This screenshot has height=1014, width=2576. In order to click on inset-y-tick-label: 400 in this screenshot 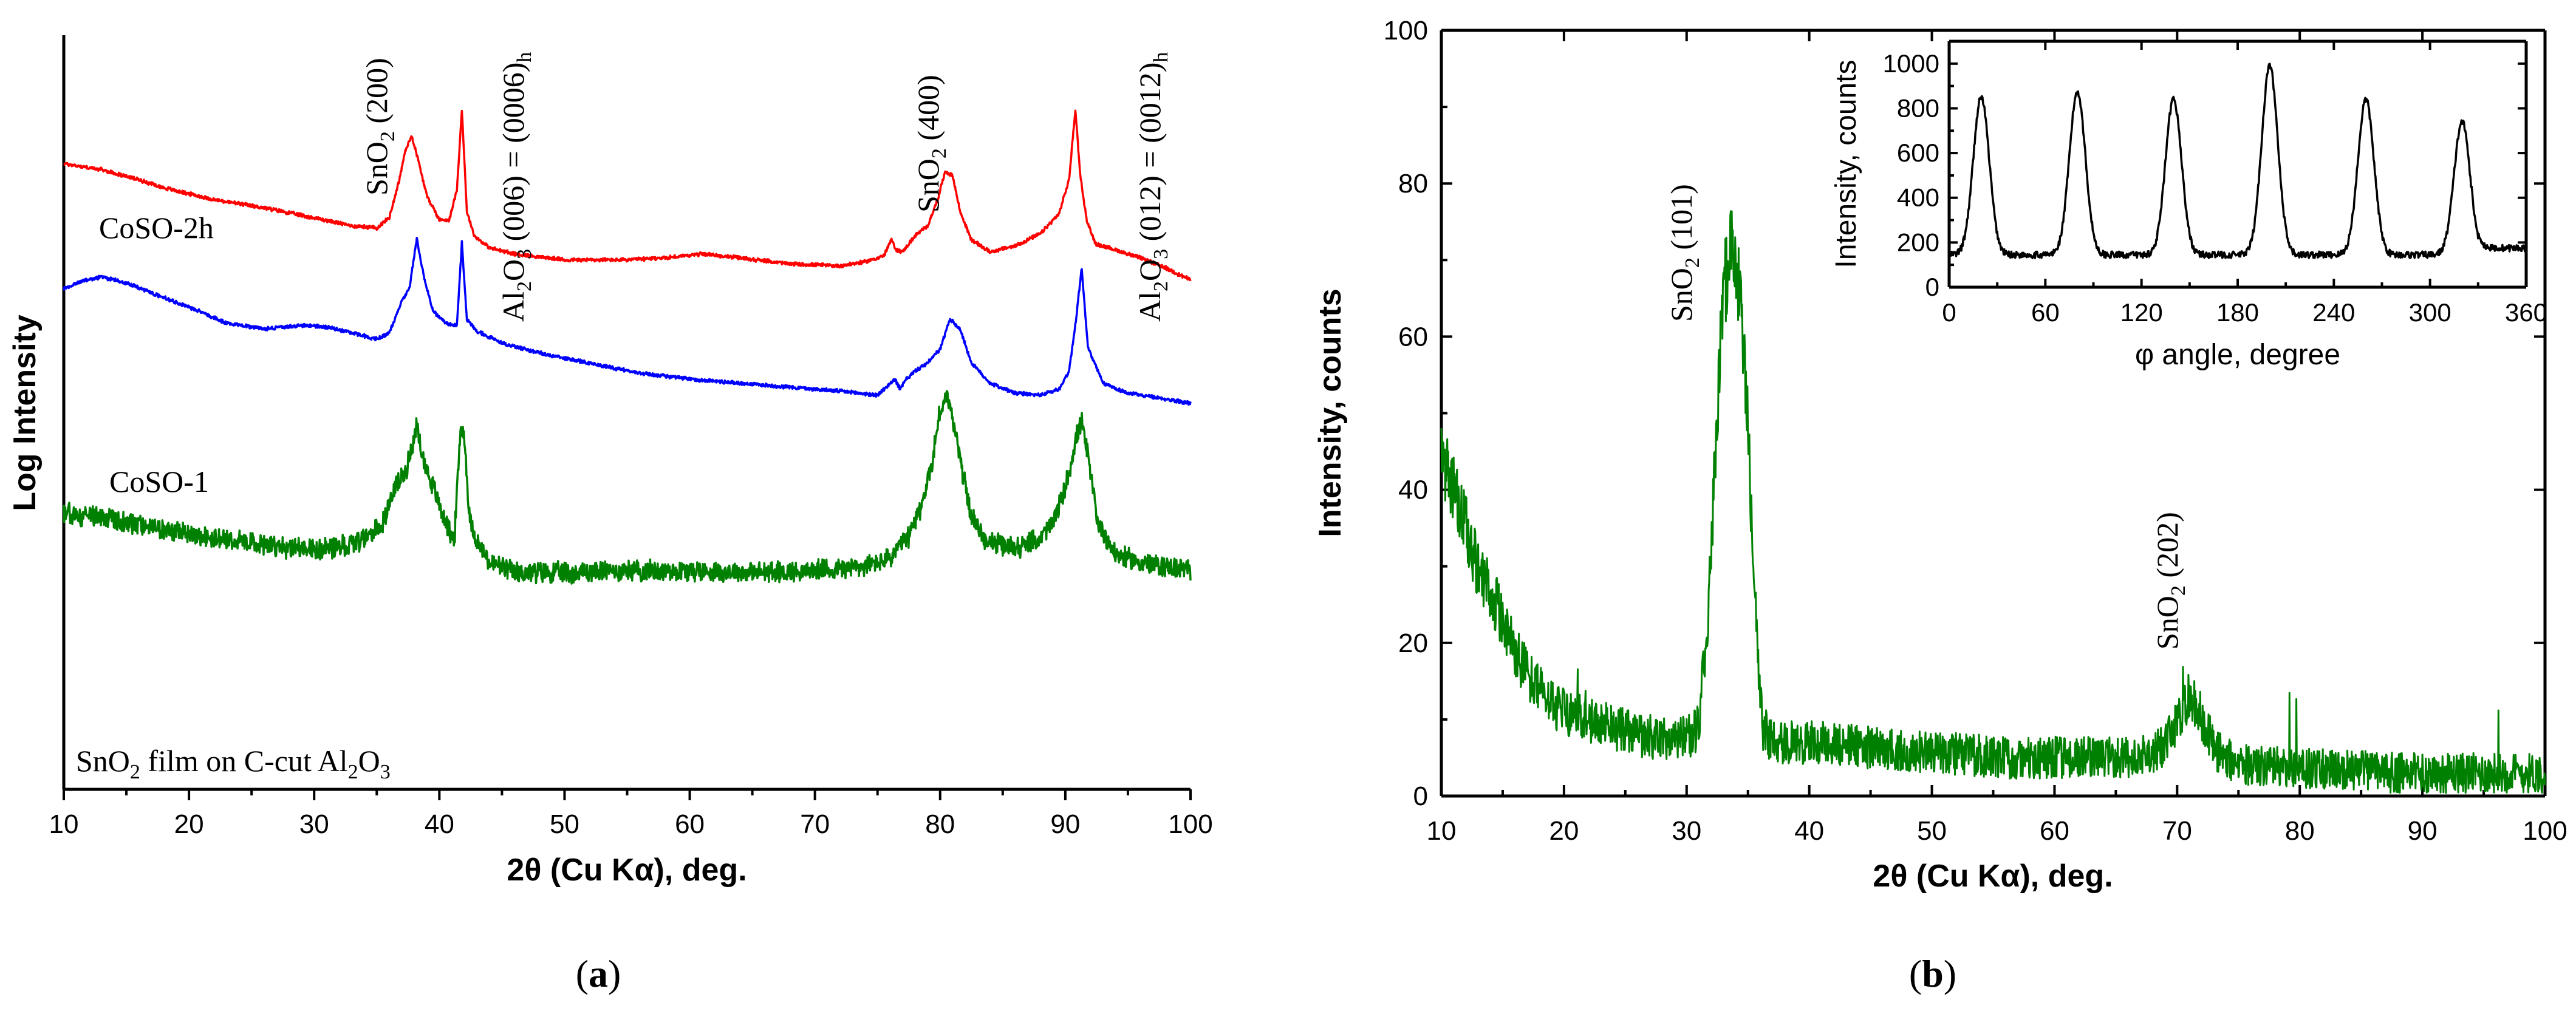, I will do `click(1918, 197)`.